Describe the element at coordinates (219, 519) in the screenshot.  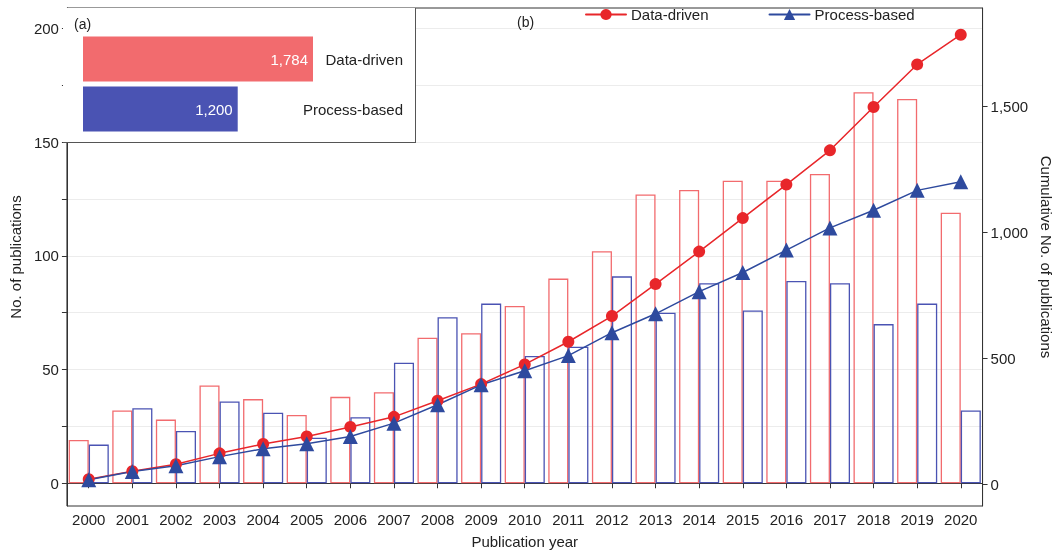
I see `x-tick-label: 2003` at that location.